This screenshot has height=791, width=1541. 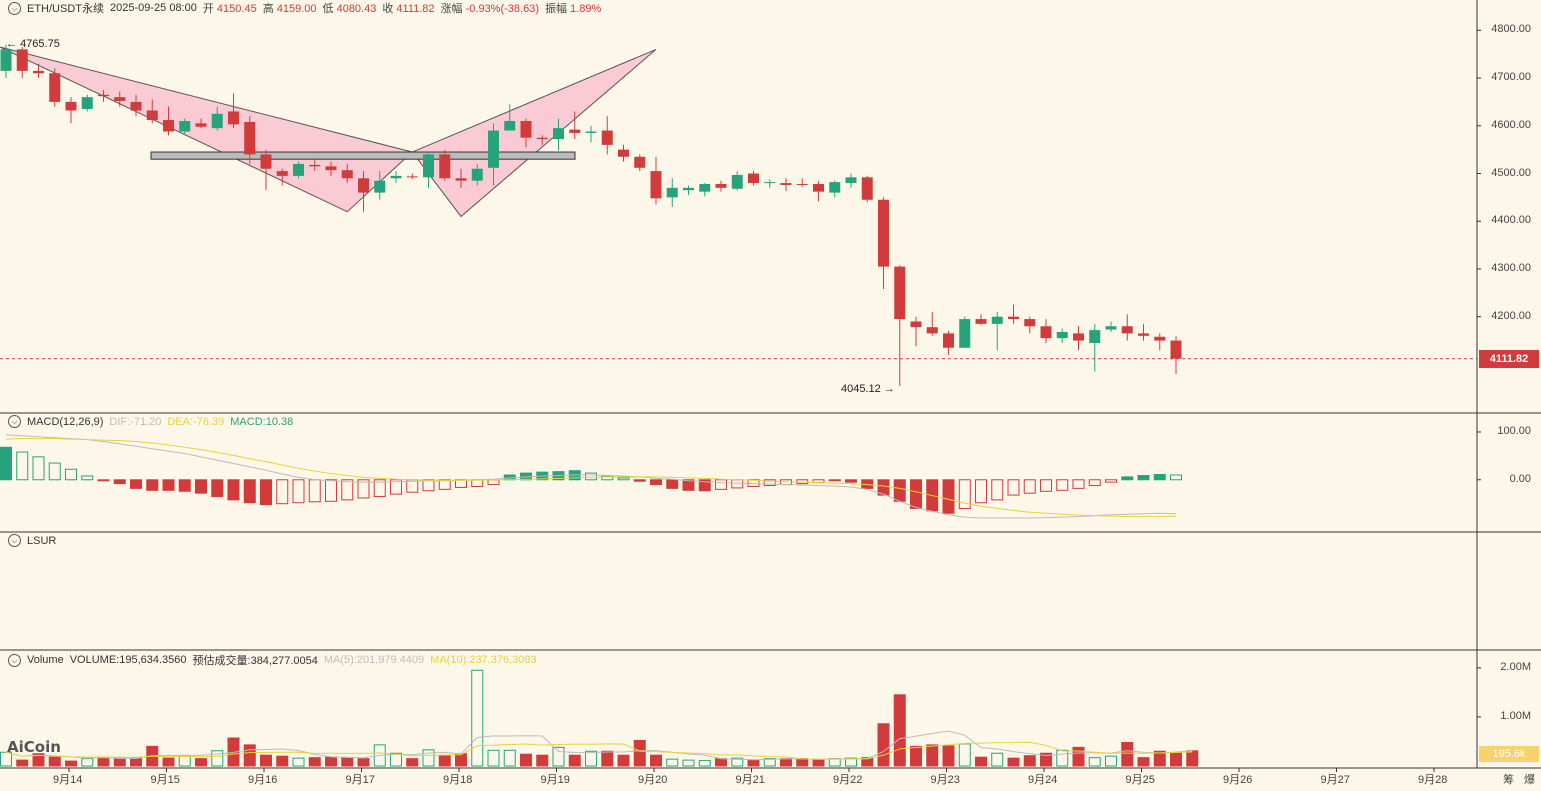 I want to click on high-value: 4159.00, so click(x=296, y=9).